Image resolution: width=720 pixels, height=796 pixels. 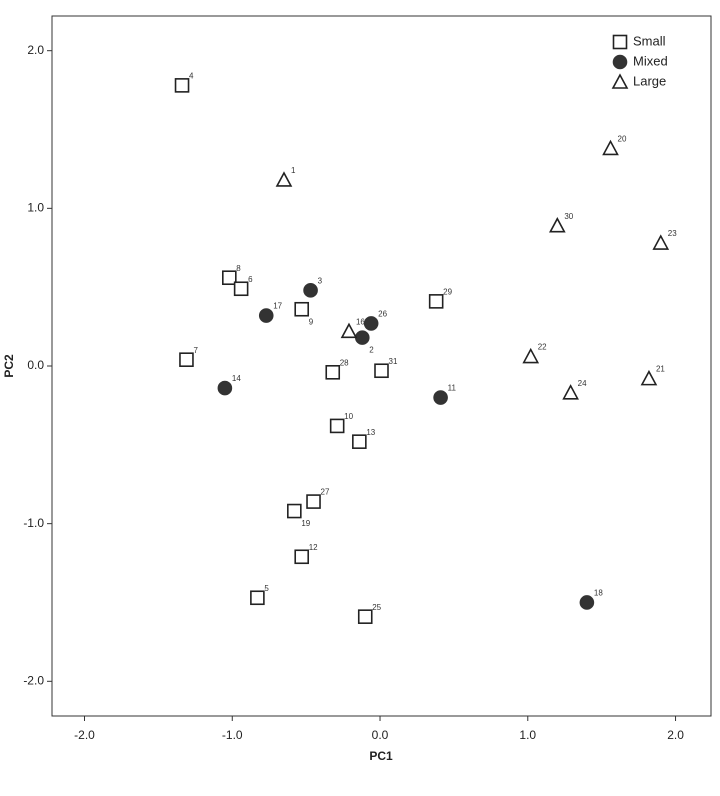 I want to click on y-tick-label: -2.0, so click(x=33, y=680).